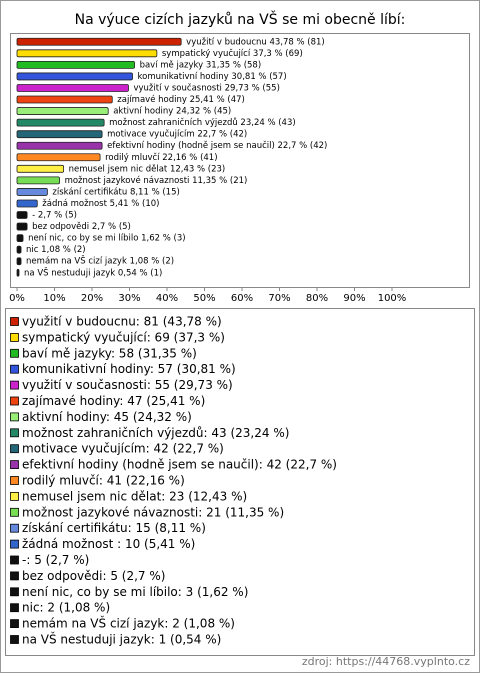 The image size is (480, 673). I want to click on legend-label: využití v budoucnu: 81 (43,78 %), so click(122, 322).